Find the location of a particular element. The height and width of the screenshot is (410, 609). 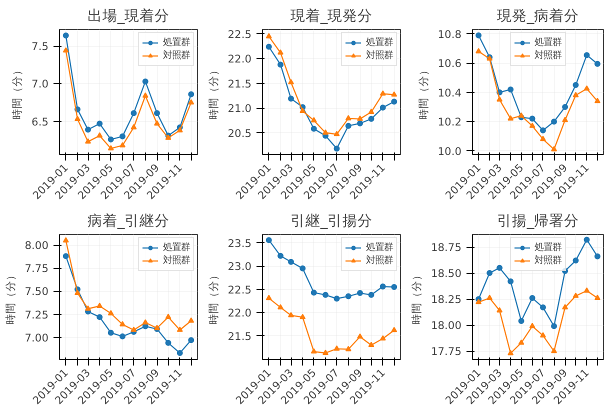

chart-title: 出場_現着分 is located at coordinates (128, 16).